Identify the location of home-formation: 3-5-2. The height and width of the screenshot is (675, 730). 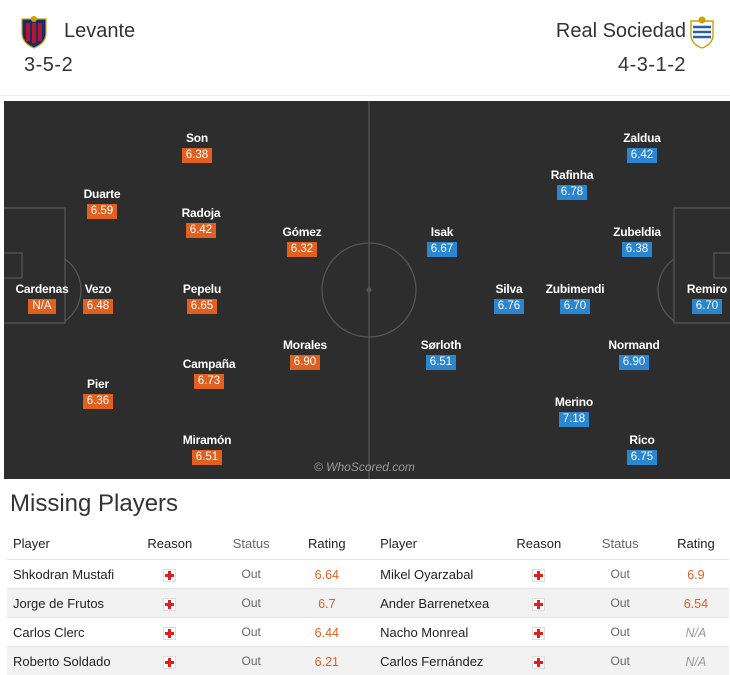
(48, 65).